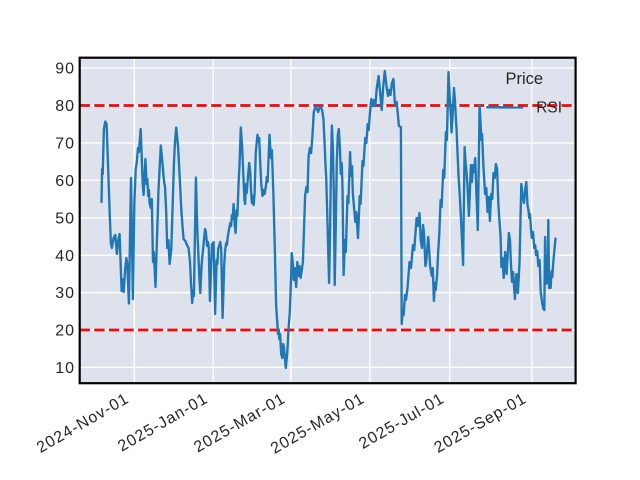  What do you see at coordinates (549, 108) in the screenshot?
I see `svg-text: RSI` at bounding box center [549, 108].